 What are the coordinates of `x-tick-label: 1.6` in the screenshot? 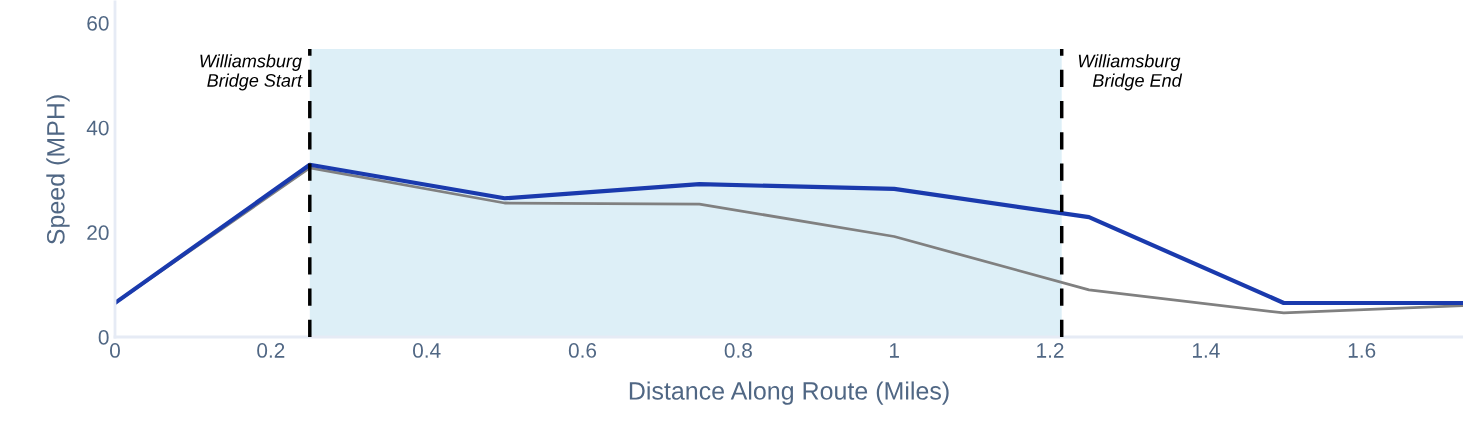 It's located at (1362, 350).